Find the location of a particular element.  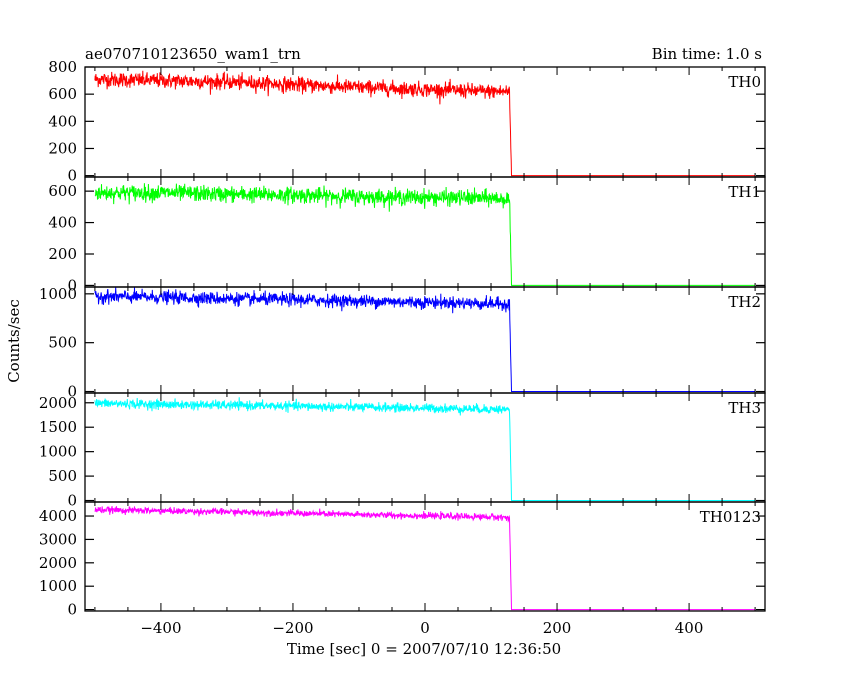

series-line-th3 is located at coordinates (425, 449).